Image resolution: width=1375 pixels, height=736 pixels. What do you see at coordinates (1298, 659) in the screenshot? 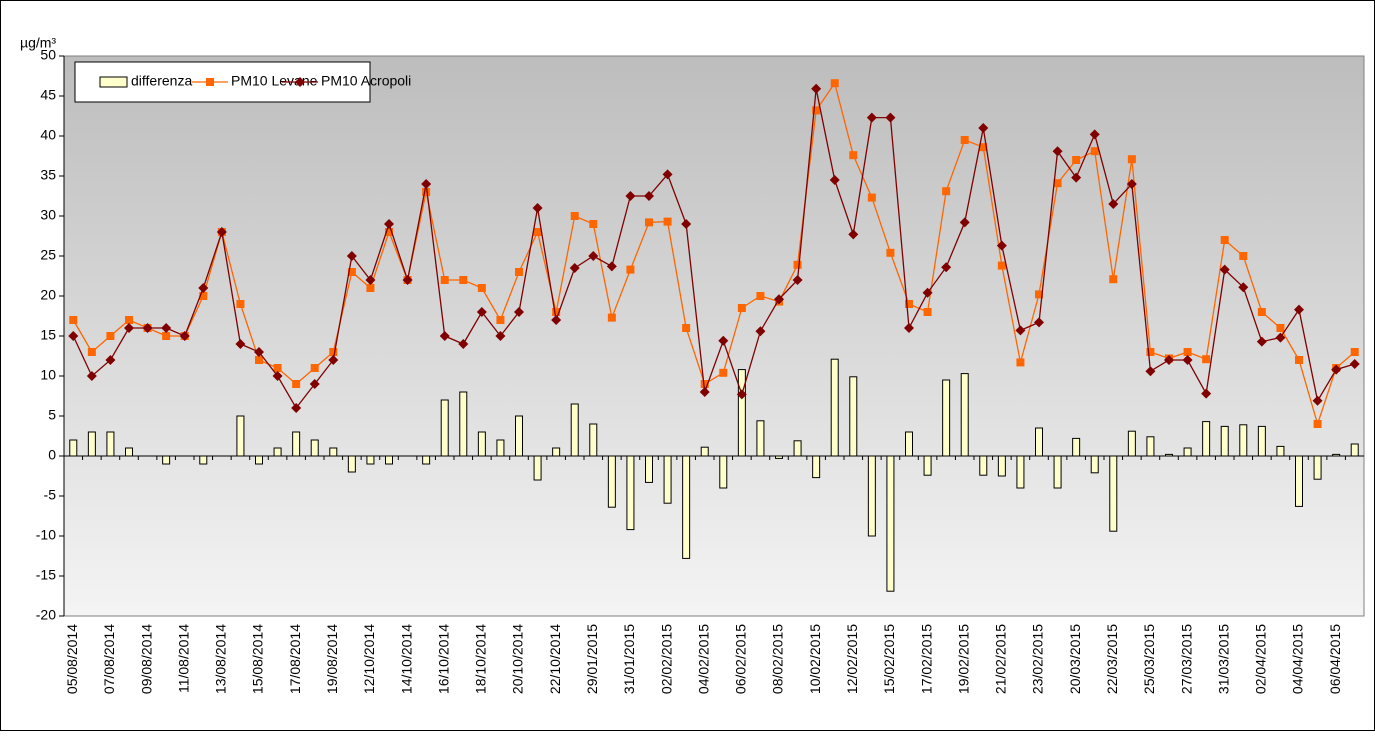
I see `x-tick-label: 04/04/2015` at bounding box center [1298, 659].